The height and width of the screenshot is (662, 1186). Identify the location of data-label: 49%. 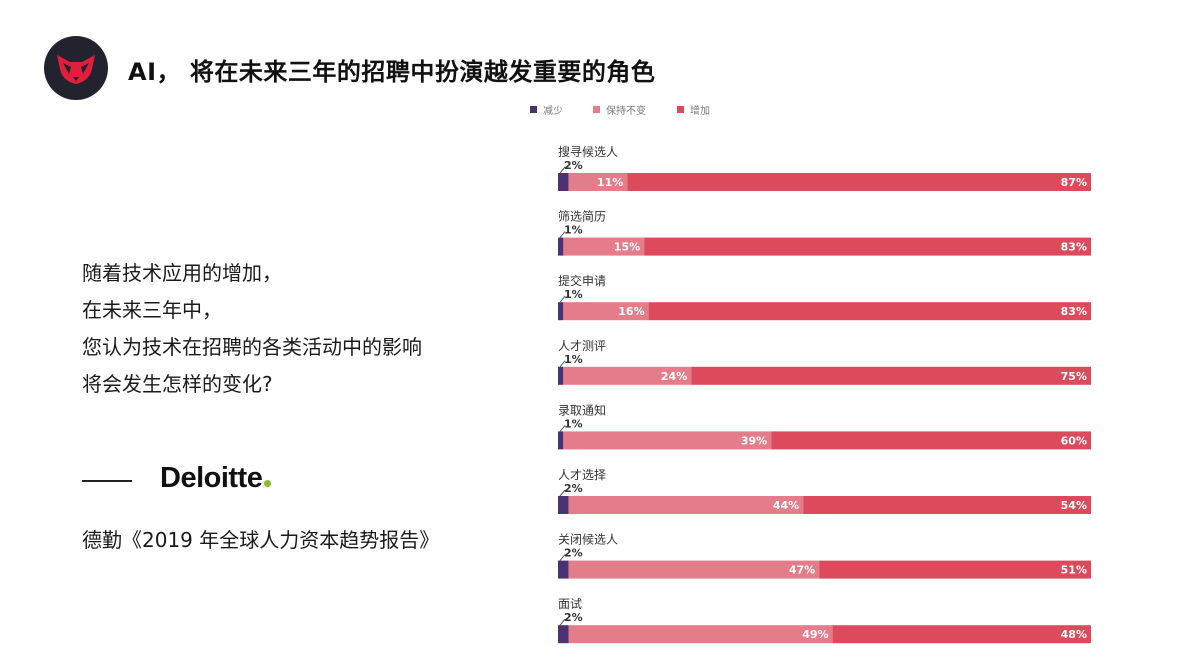
(815, 634).